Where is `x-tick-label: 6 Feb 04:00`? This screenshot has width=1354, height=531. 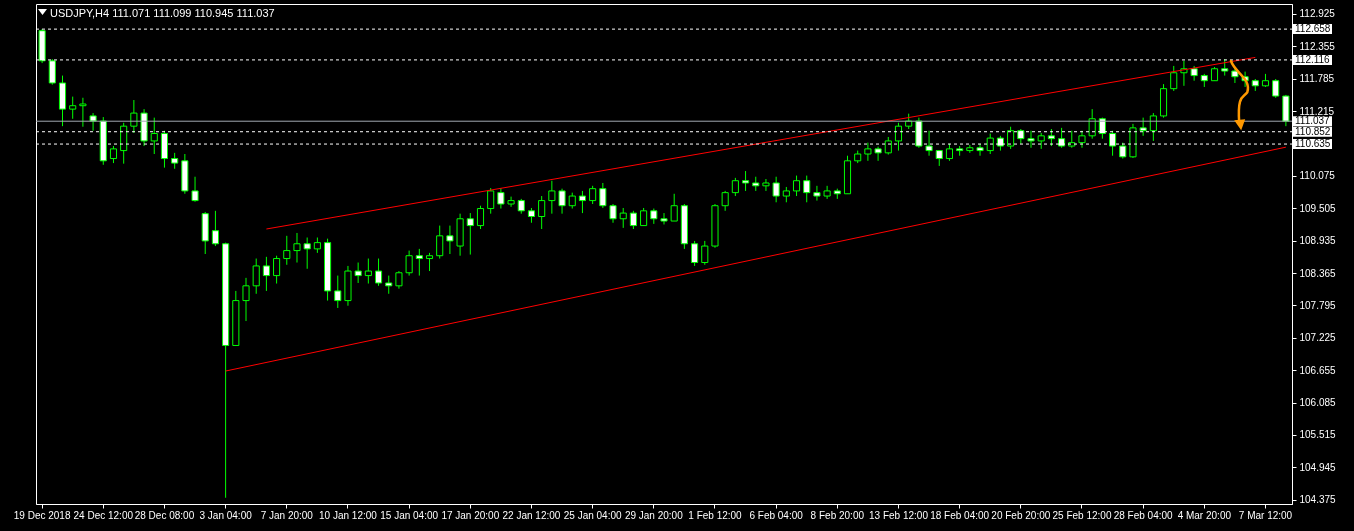 x-tick-label: 6 Feb 04:00 is located at coordinates (776, 515).